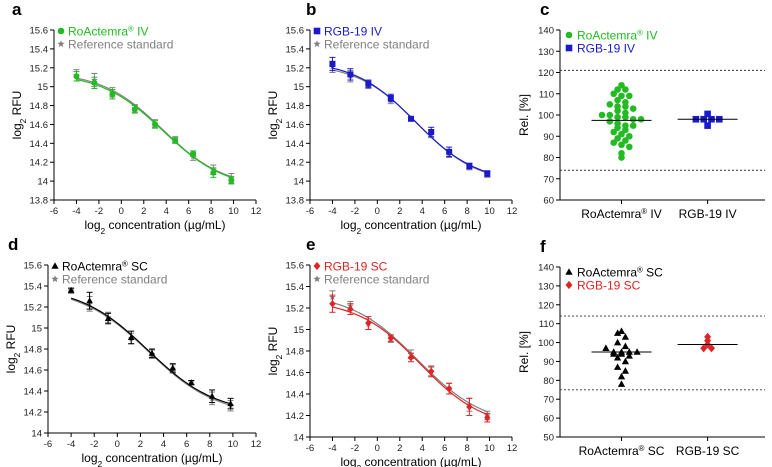 The height and width of the screenshot is (467, 772). What do you see at coordinates (410, 358) in the screenshot?
I see `series-rgb-19-sc` at bounding box center [410, 358].